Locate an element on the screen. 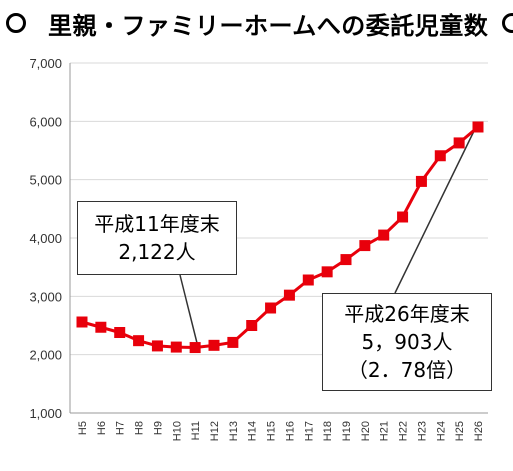 Image resolution: width=513 pixels, height=471 pixels. data-point-H18 is located at coordinates (327, 272).